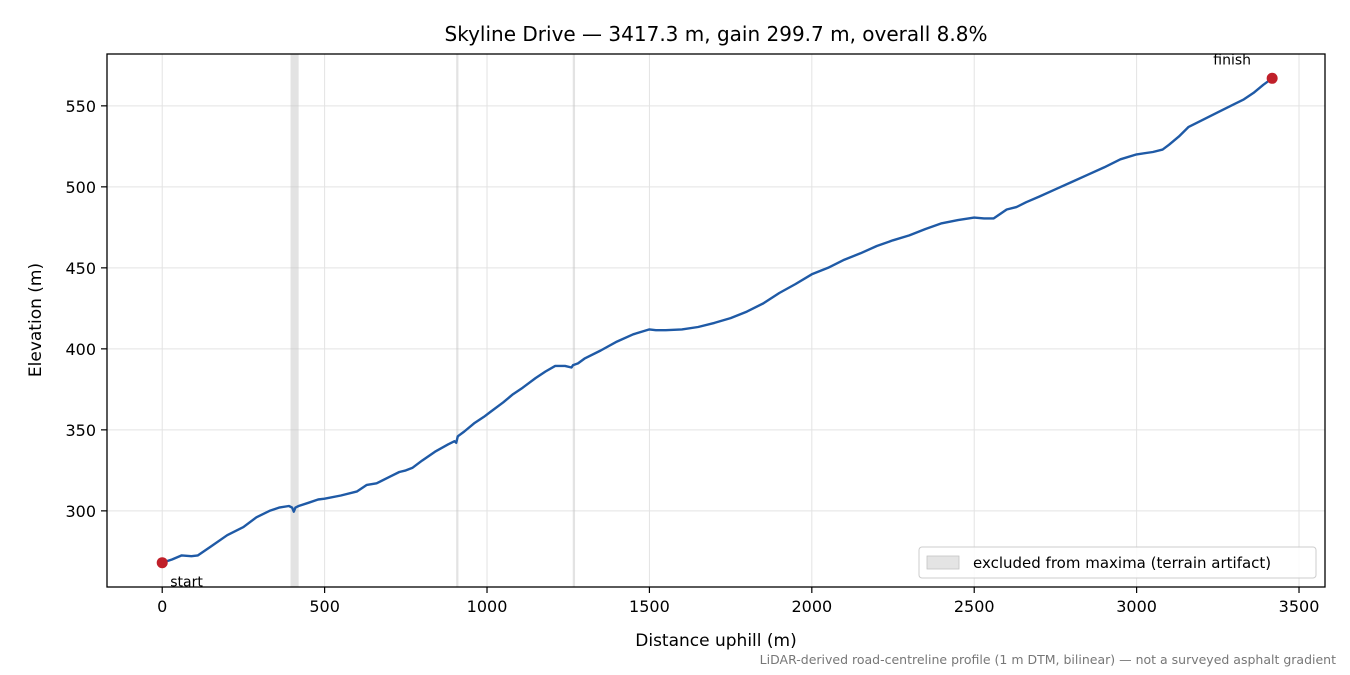 Image resolution: width=1350 pixels, height=675 pixels. Describe the element at coordinates (1299, 606) in the screenshot. I see `x-tick-label: 3500` at that location.